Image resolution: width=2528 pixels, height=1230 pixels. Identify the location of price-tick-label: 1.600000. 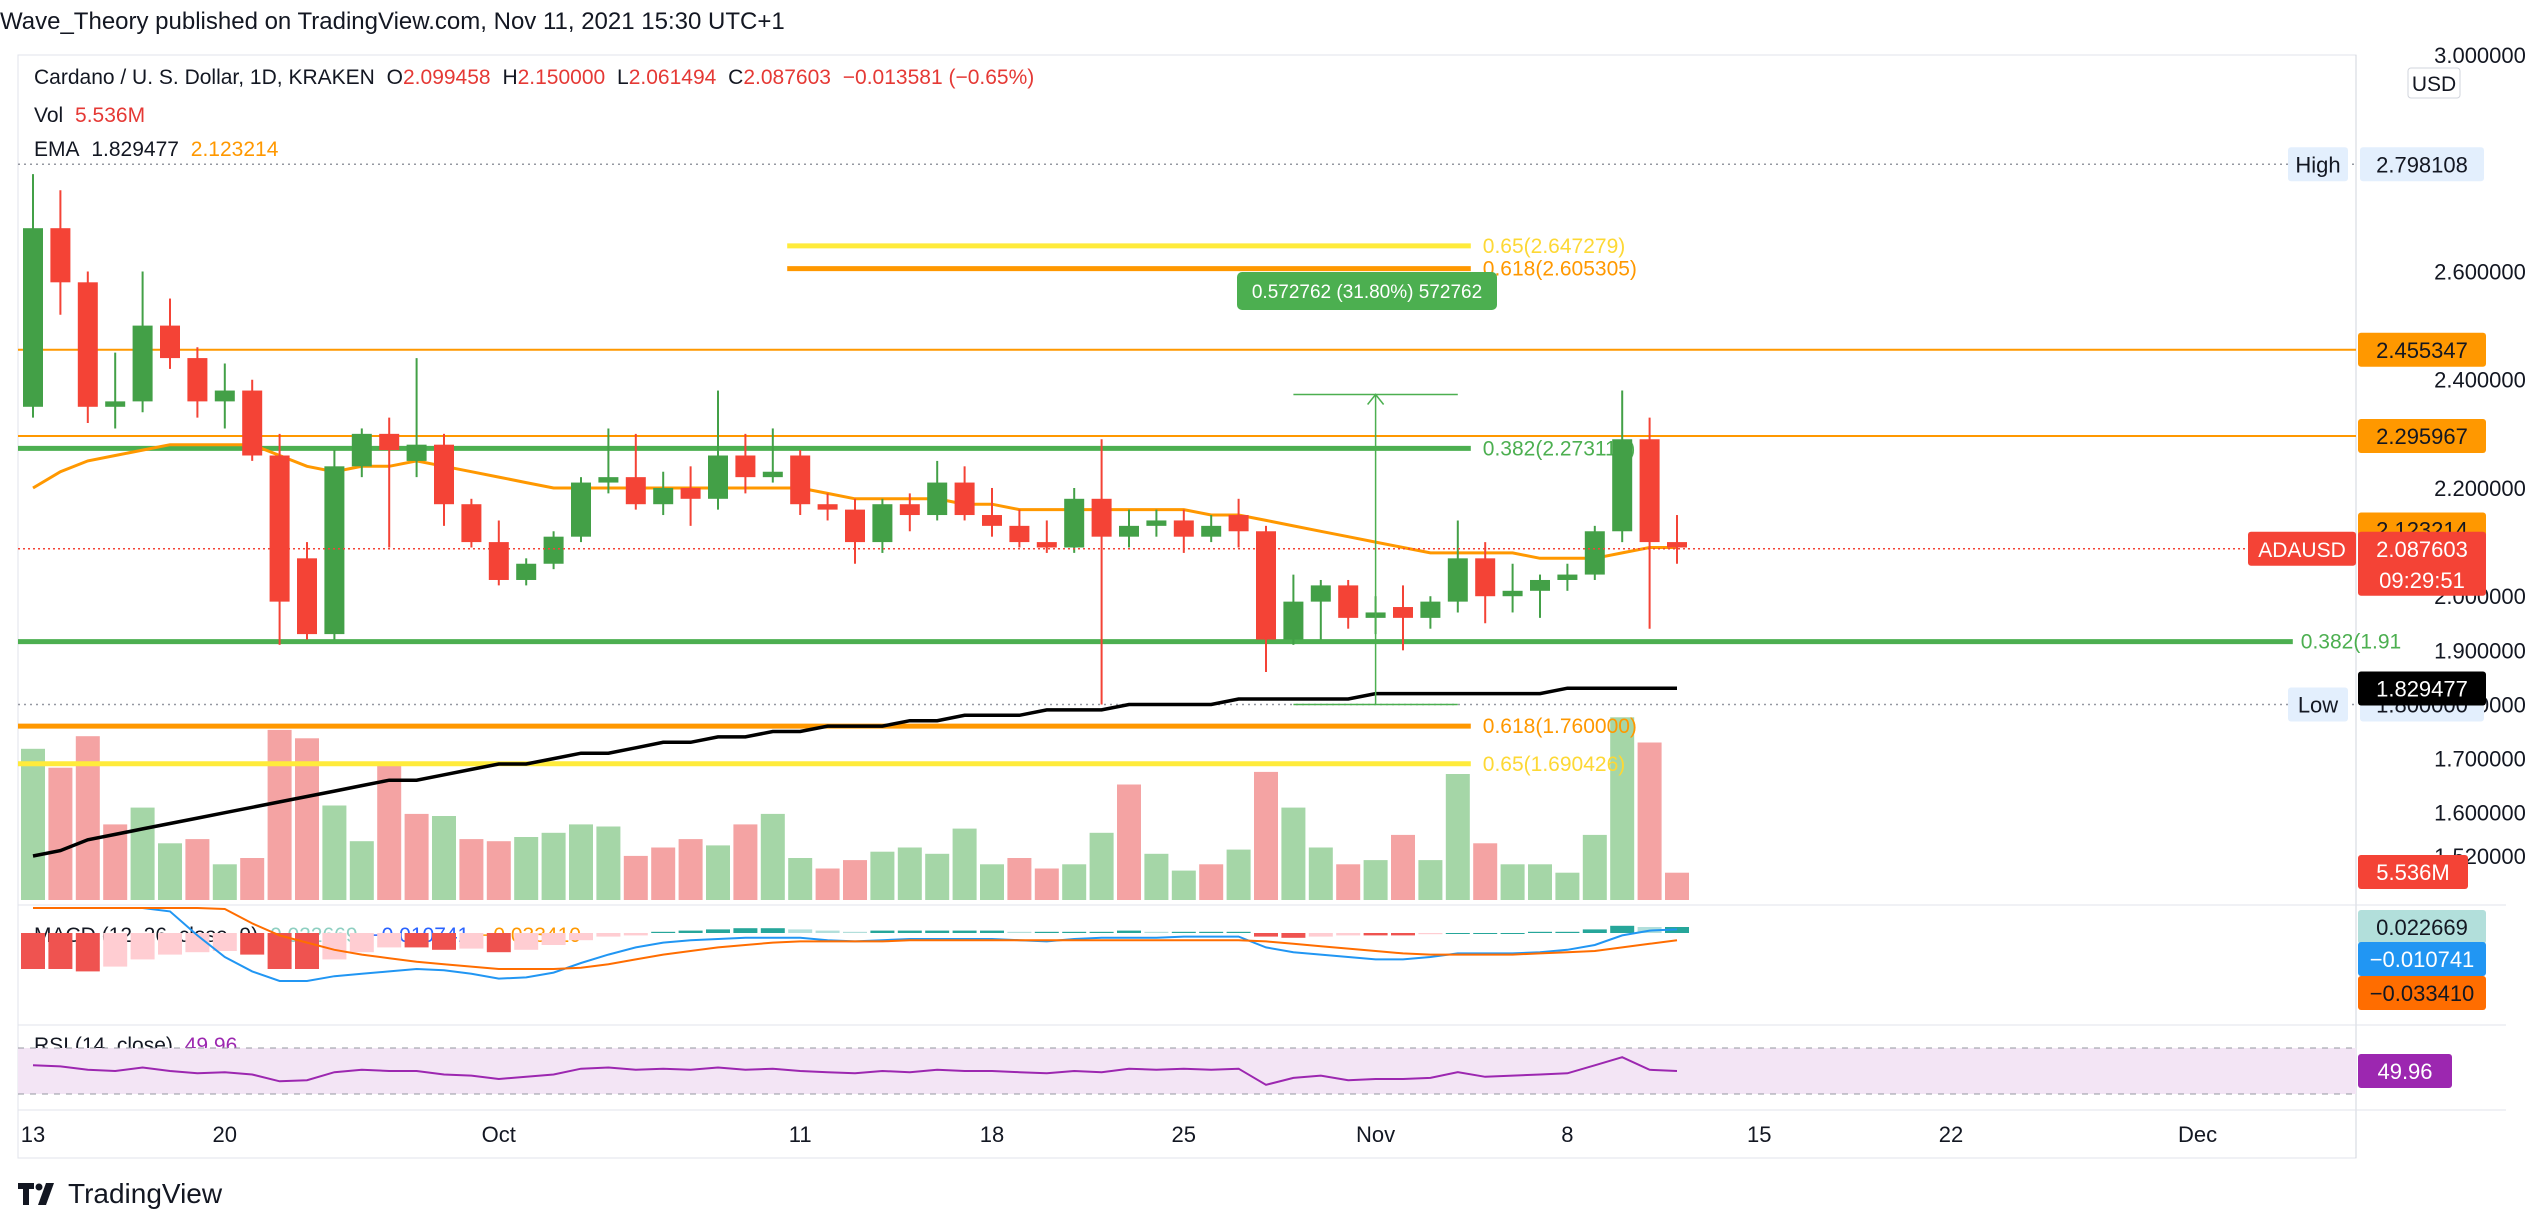
(2480, 813).